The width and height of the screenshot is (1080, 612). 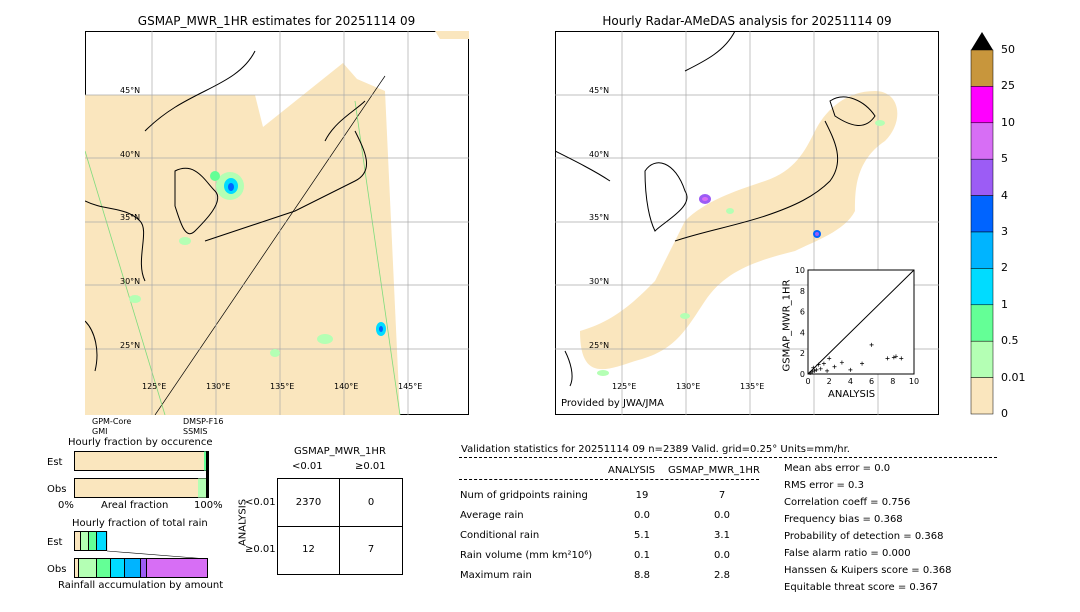 I want to click on colorbar-label: 3, so click(x=1004, y=231).